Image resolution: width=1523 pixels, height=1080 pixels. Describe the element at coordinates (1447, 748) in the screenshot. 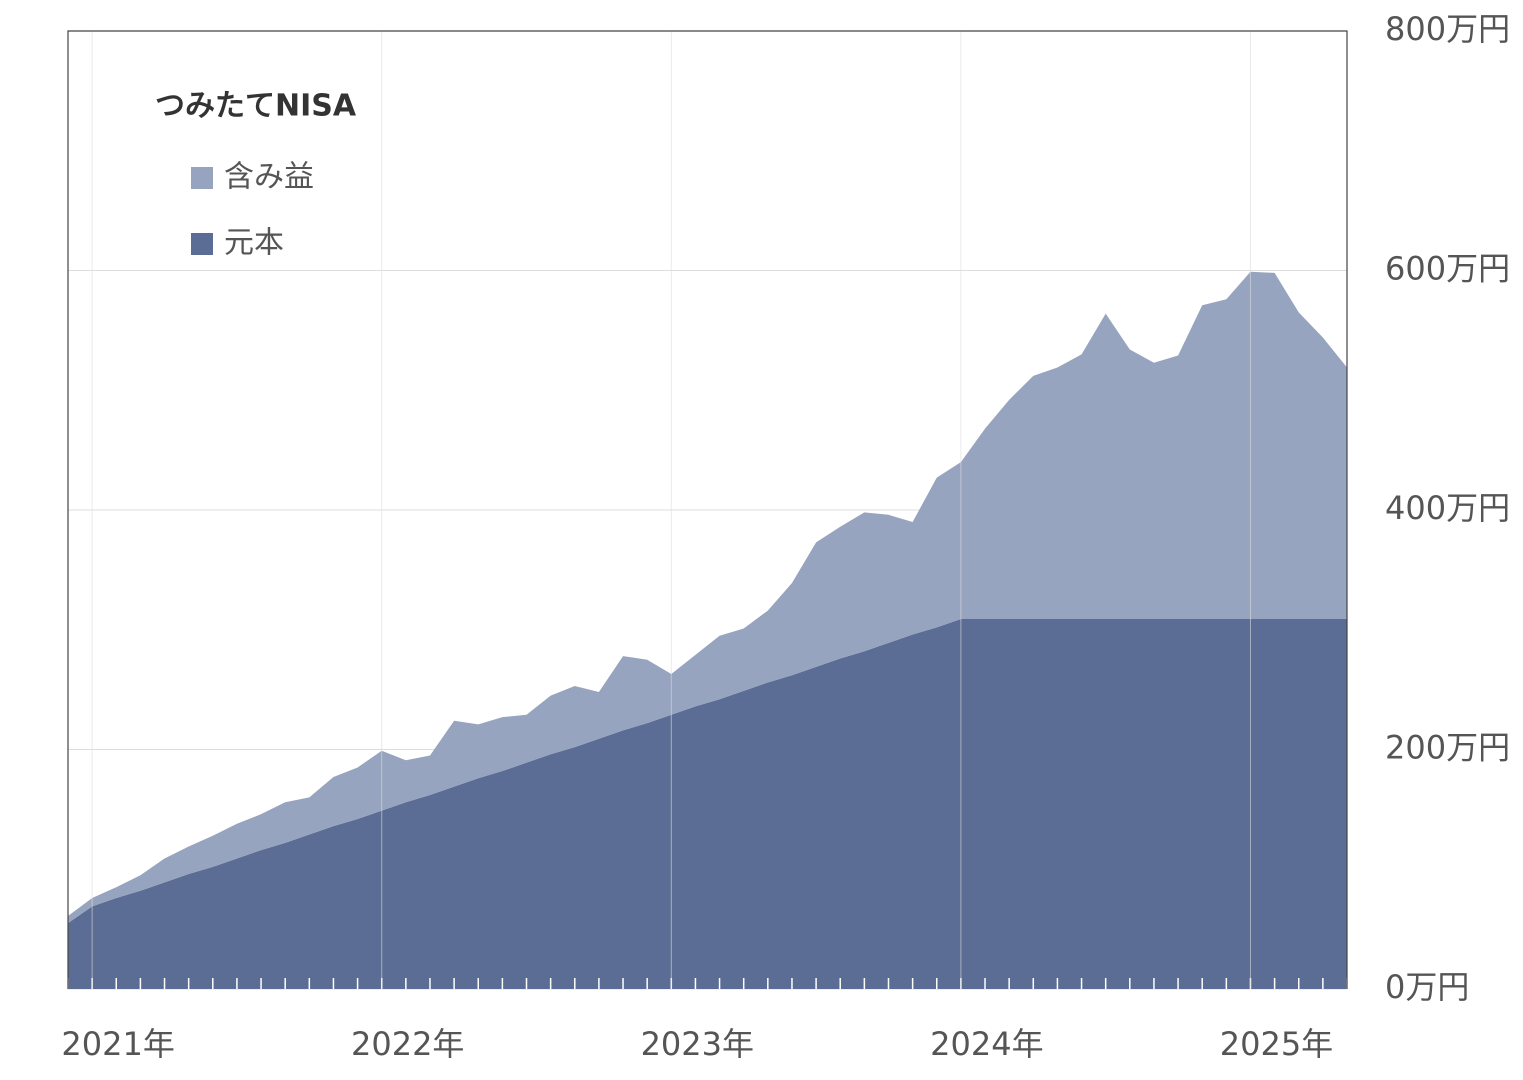

I see `y-tick-label: 200万円` at that location.